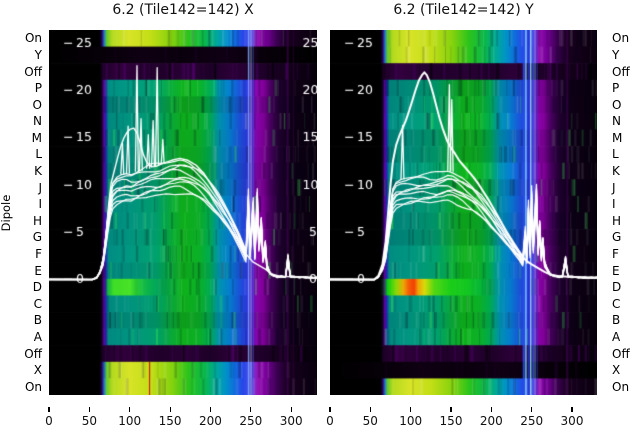  Describe the element at coordinates (37, 370) in the screenshot. I see `dipole-row-label-left: X` at that location.